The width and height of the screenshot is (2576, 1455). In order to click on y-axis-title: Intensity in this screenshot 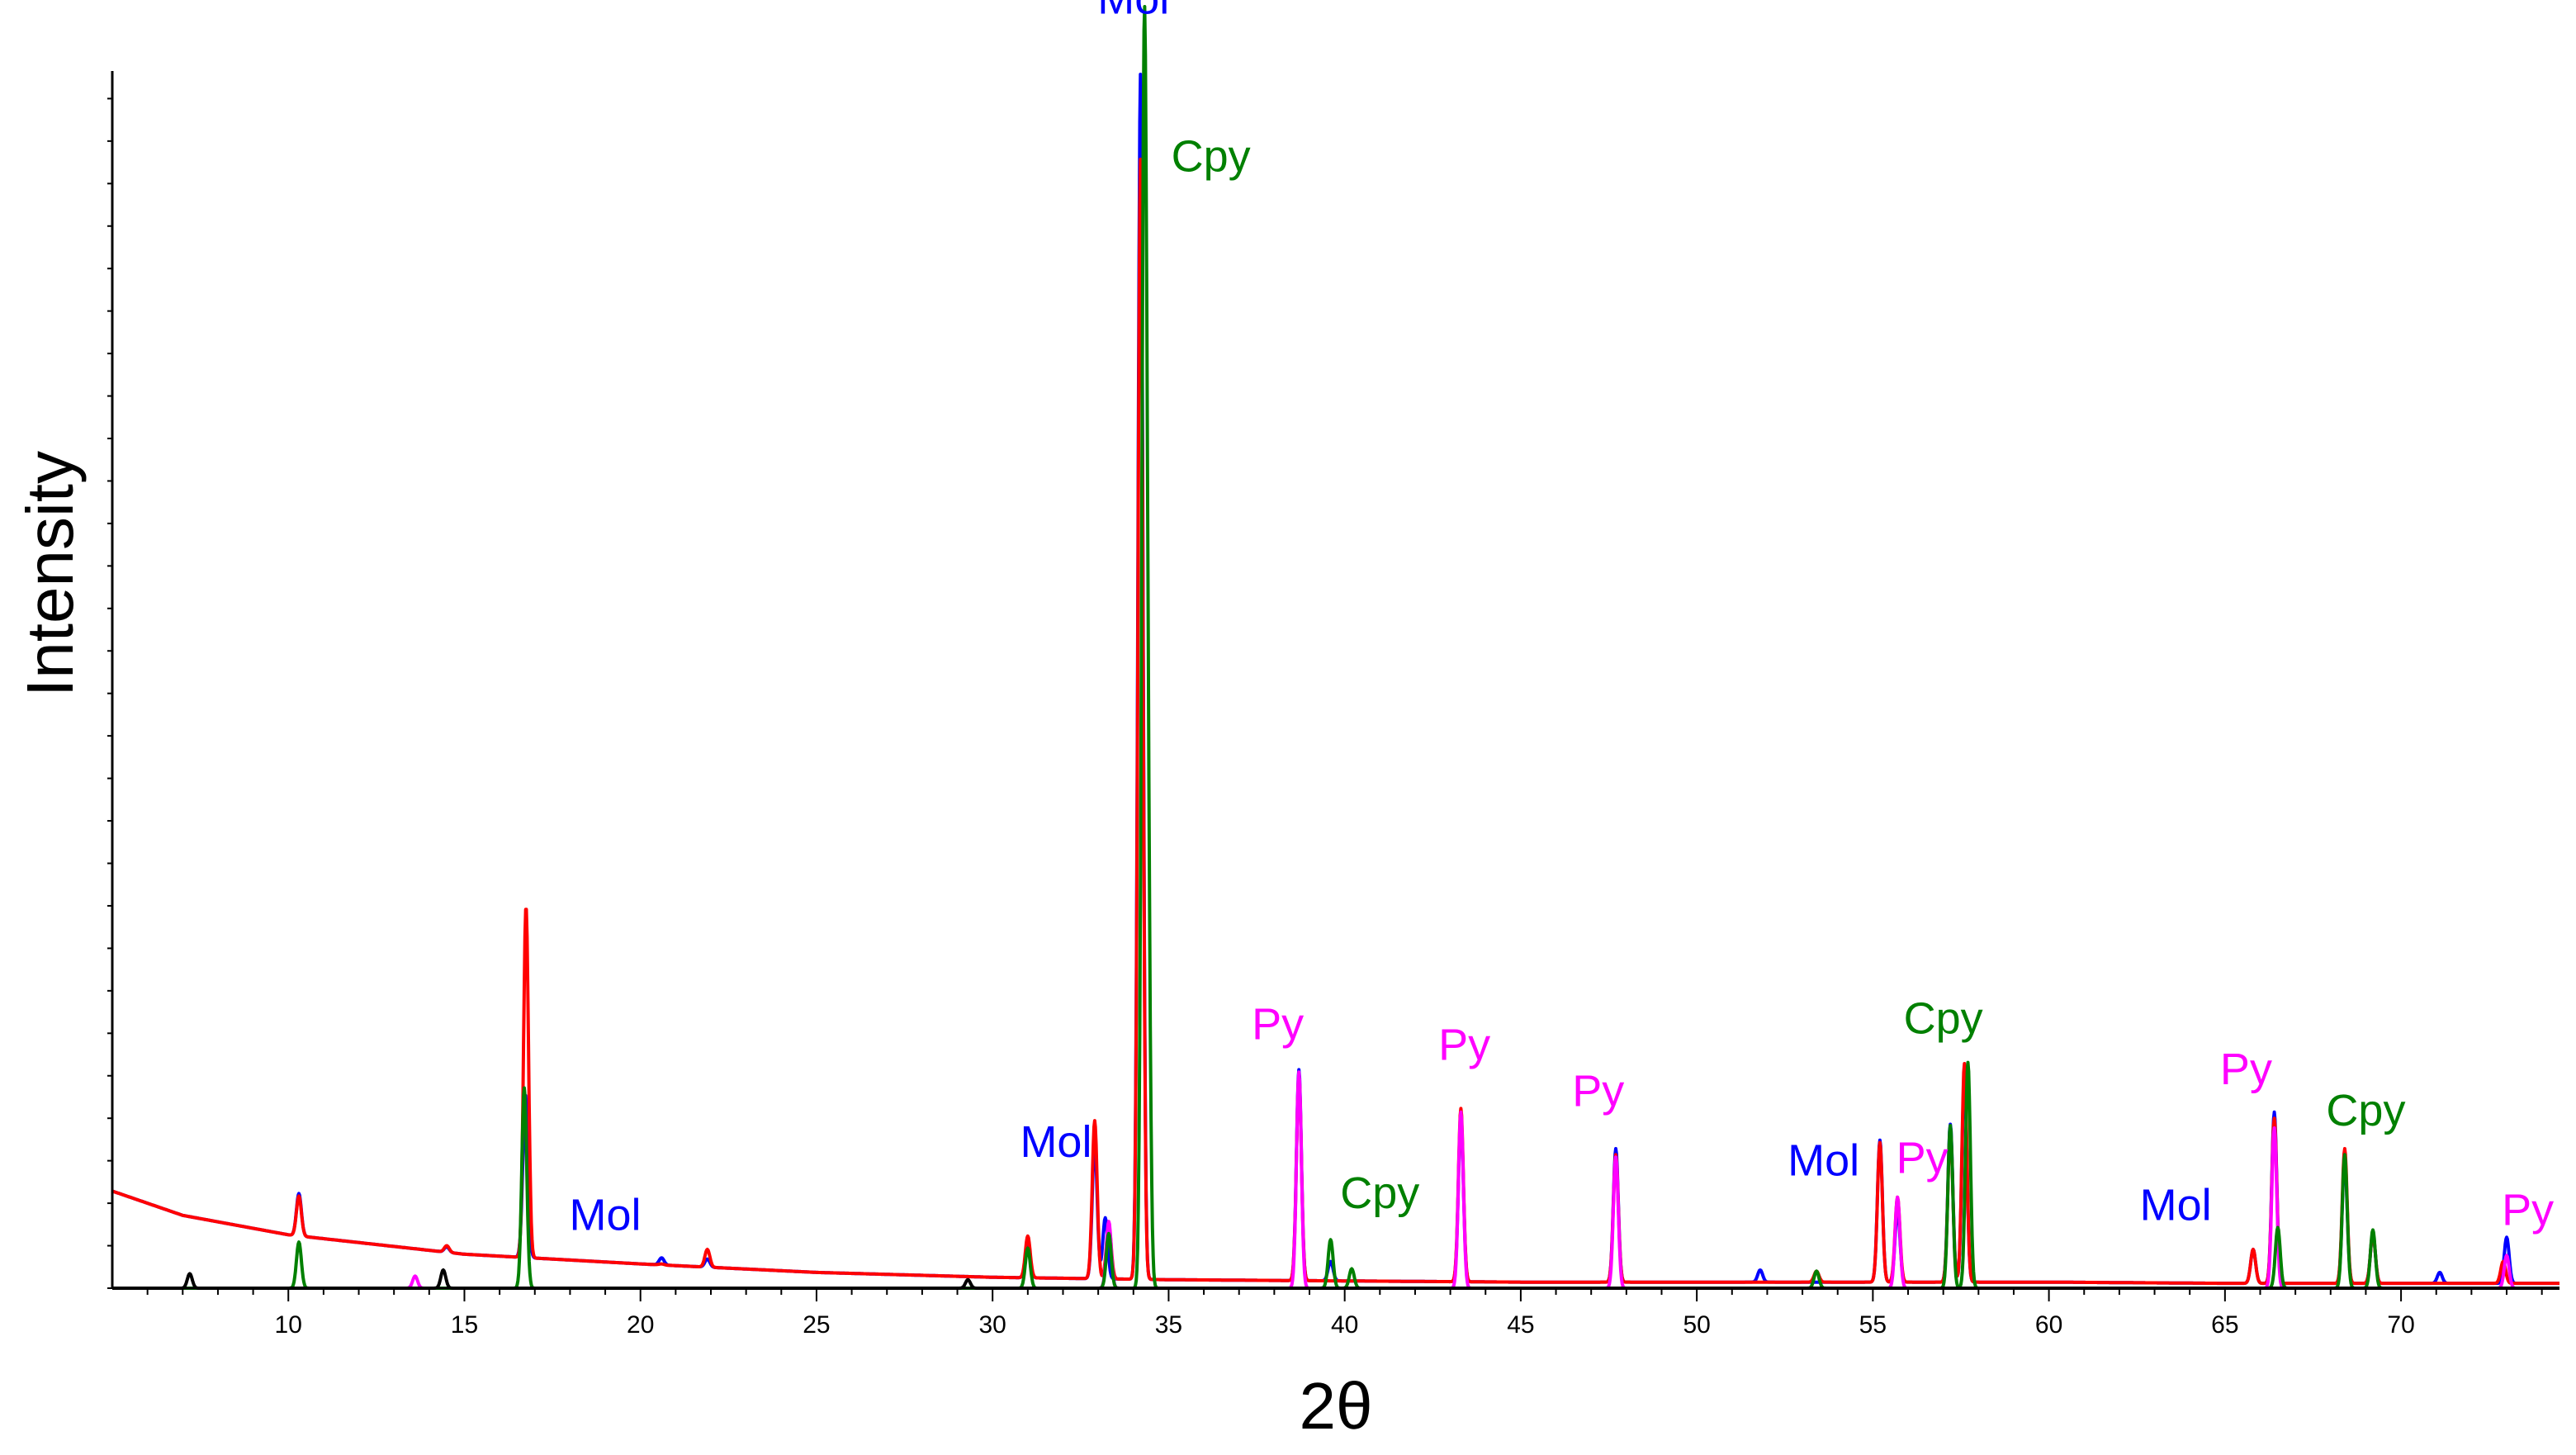, I will do `click(50, 574)`.